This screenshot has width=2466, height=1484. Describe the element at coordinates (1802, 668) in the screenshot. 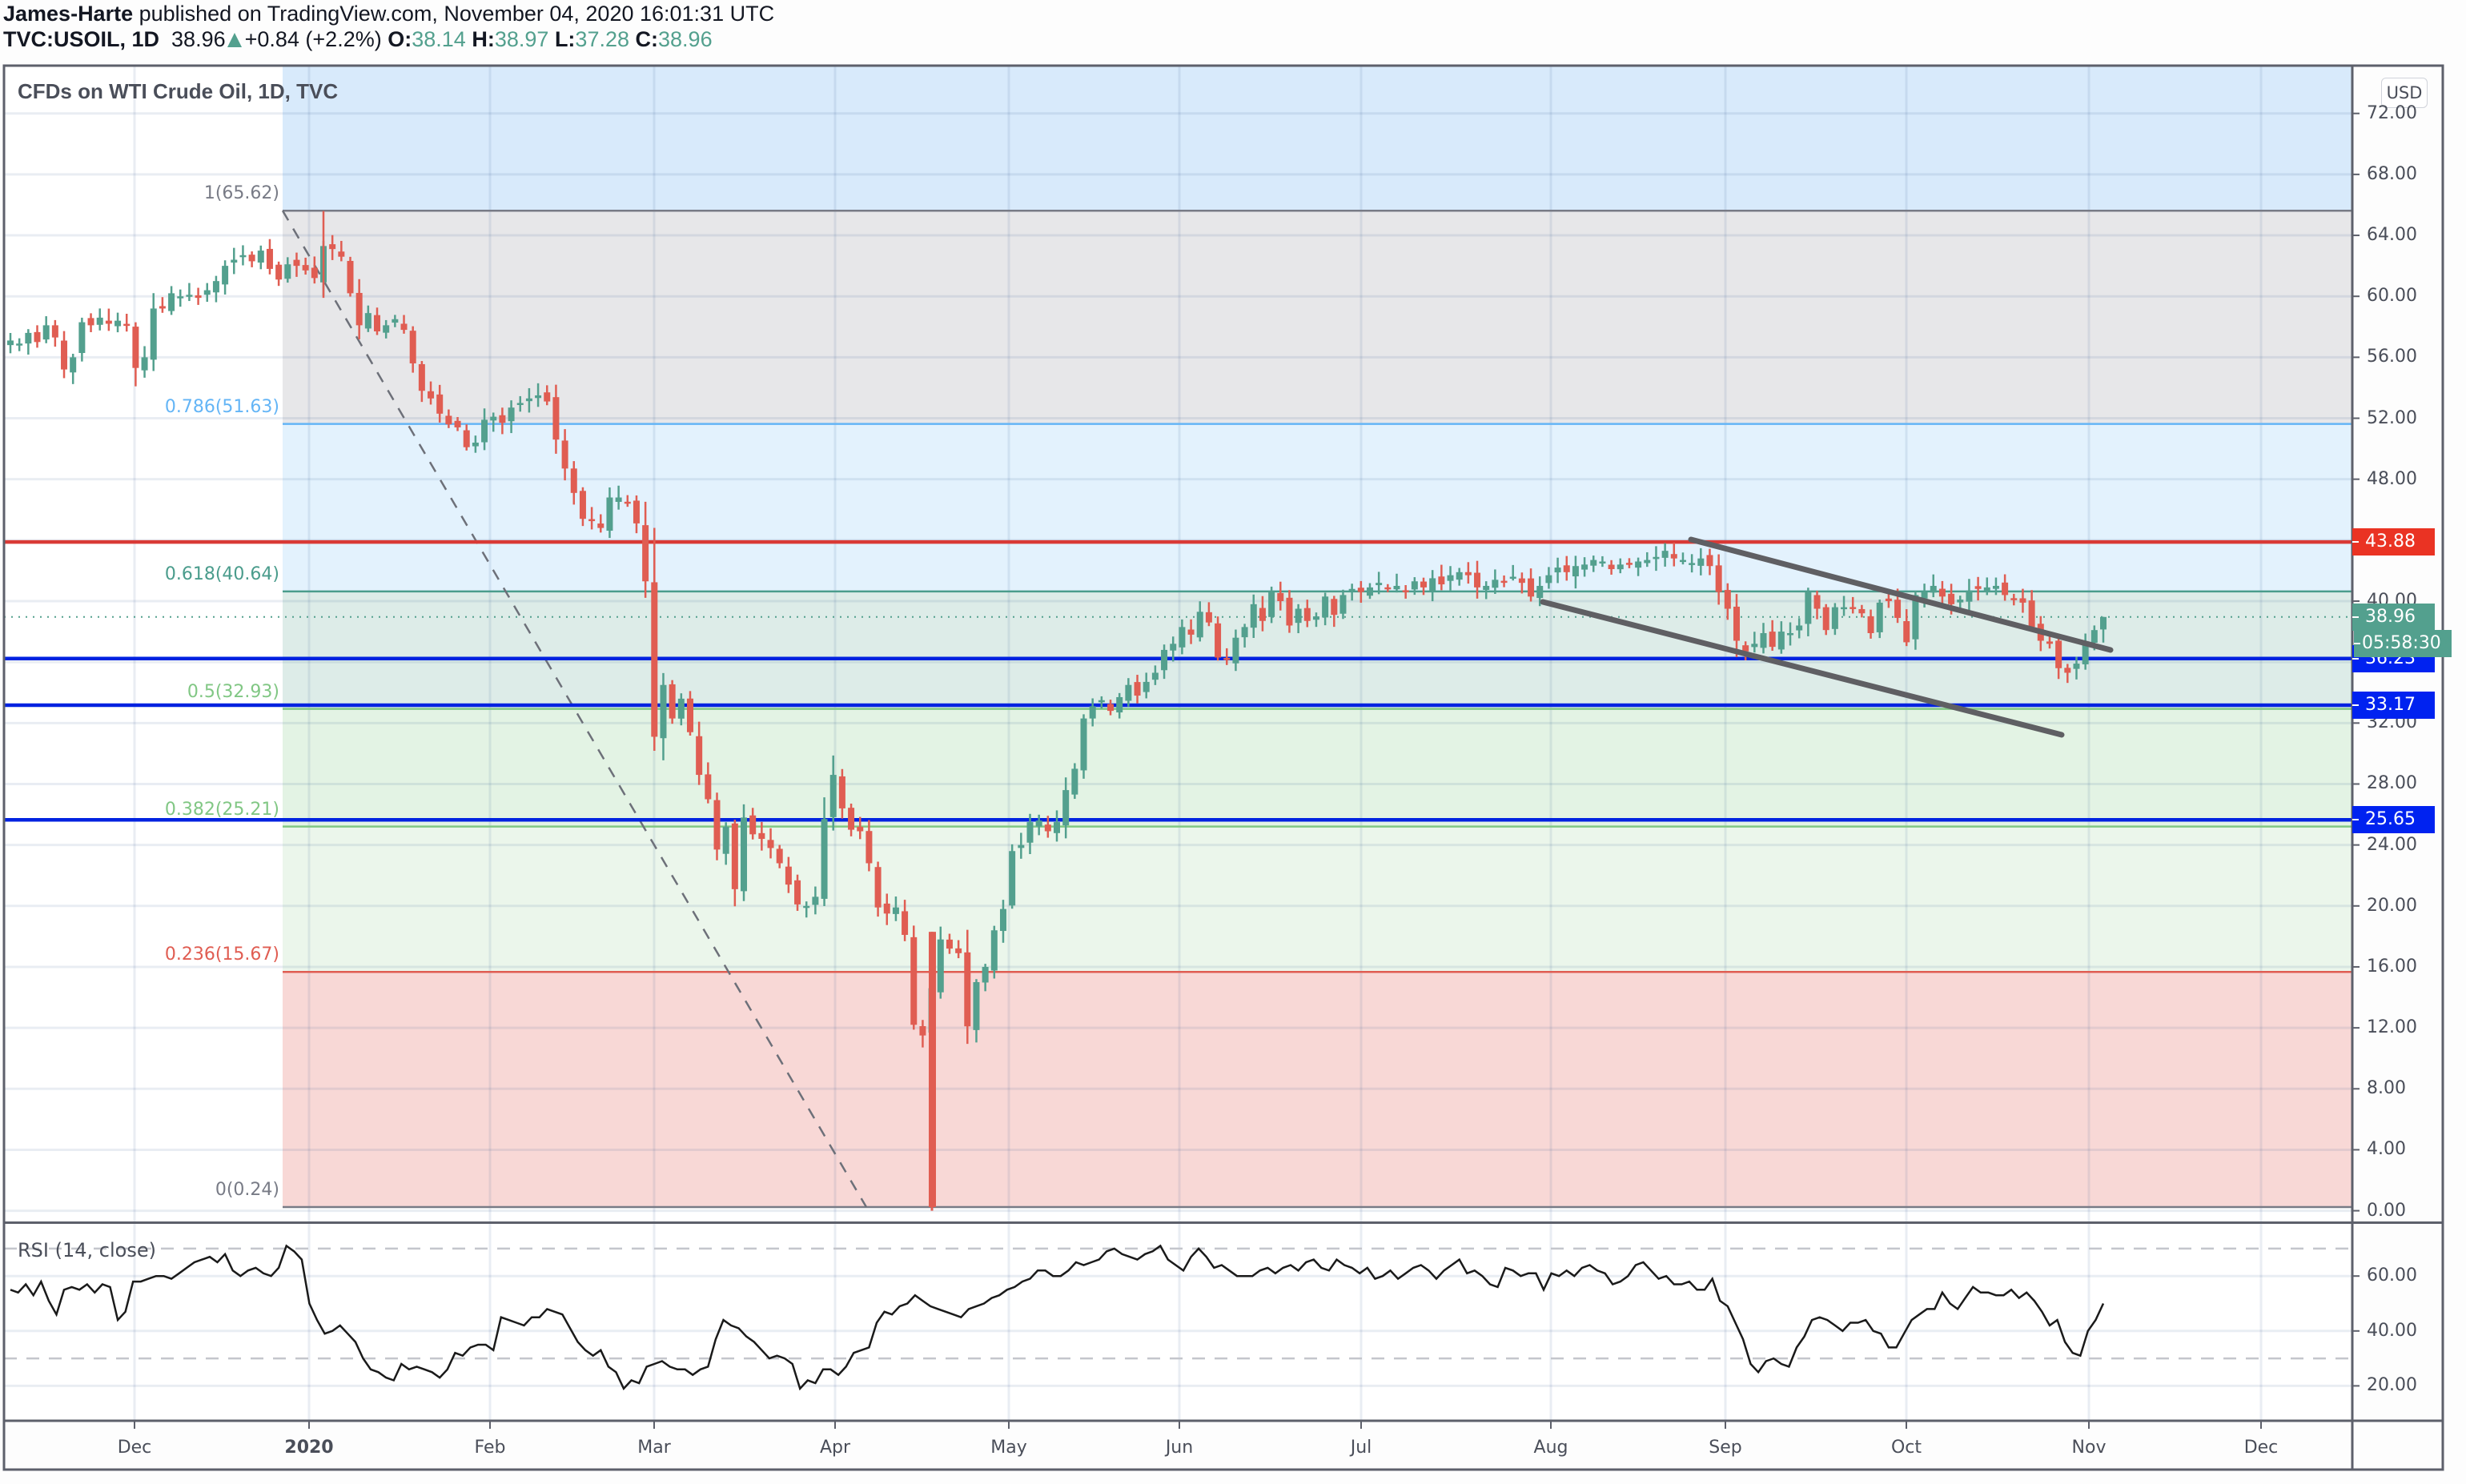

I see `channel-lower-line` at that location.